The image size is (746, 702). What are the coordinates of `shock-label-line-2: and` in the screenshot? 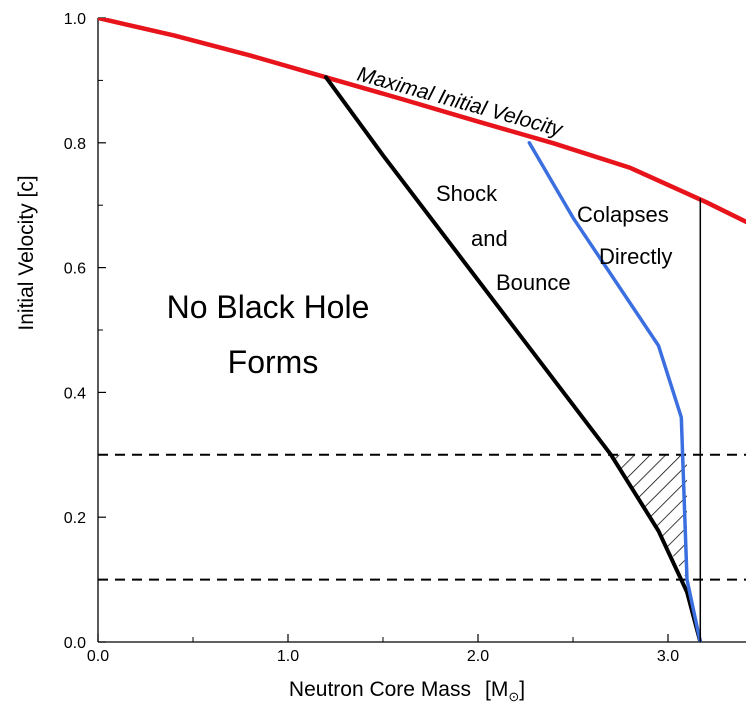 It's located at (489, 238).